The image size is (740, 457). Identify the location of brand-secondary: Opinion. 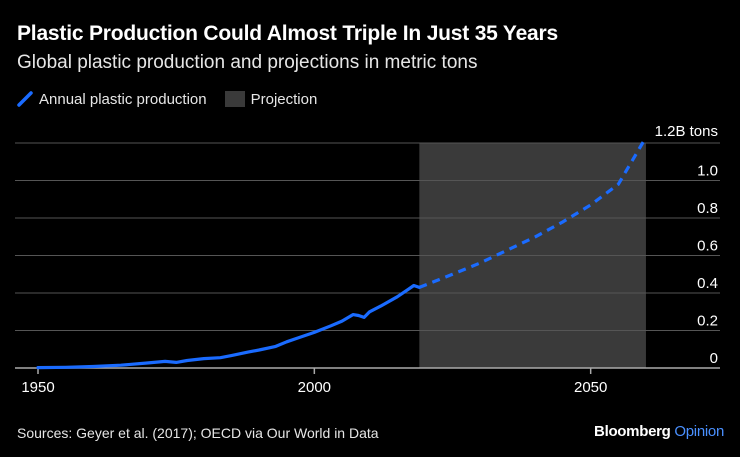
(699, 431).